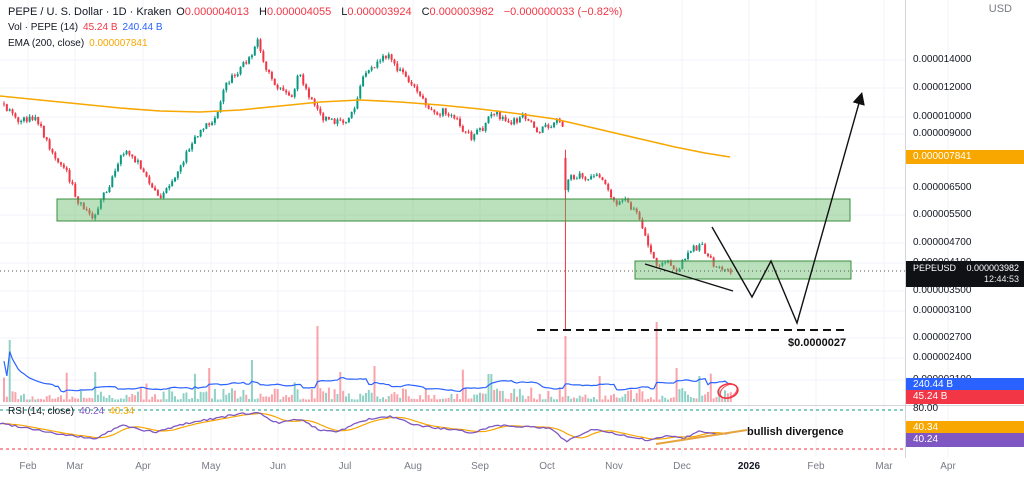  What do you see at coordinates (795, 432) in the screenshot?
I see `divergence-label: bullish divergence` at bounding box center [795, 432].